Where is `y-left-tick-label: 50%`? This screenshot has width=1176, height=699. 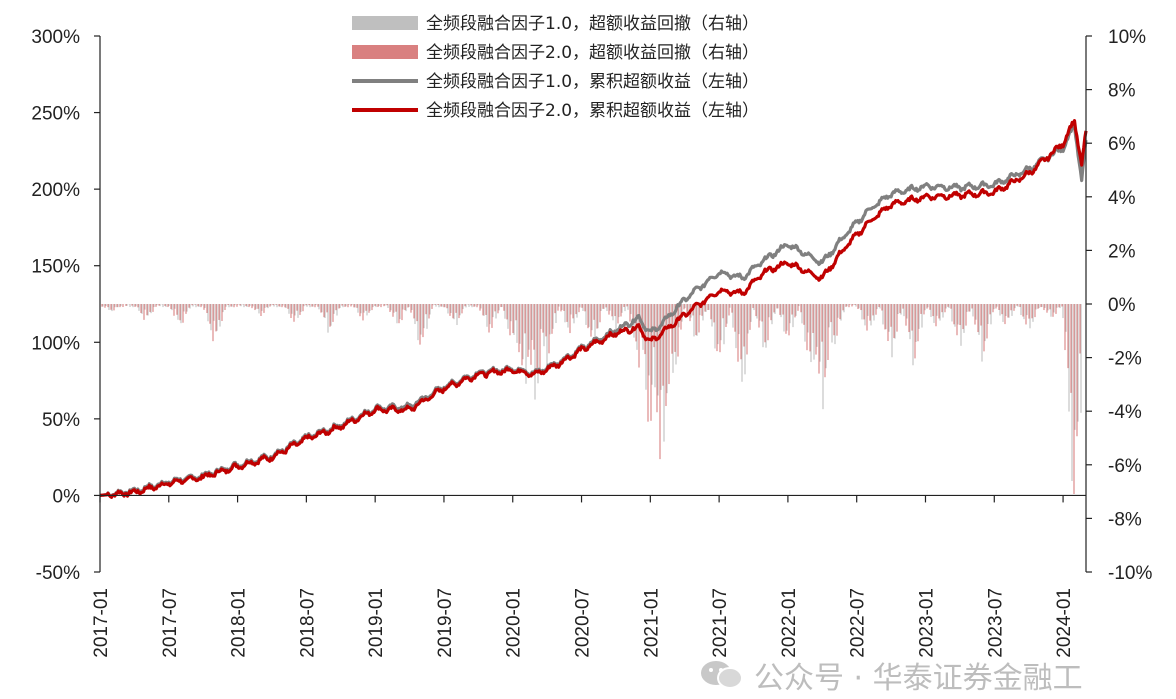 y-left-tick-label: 50% is located at coordinates (61, 420).